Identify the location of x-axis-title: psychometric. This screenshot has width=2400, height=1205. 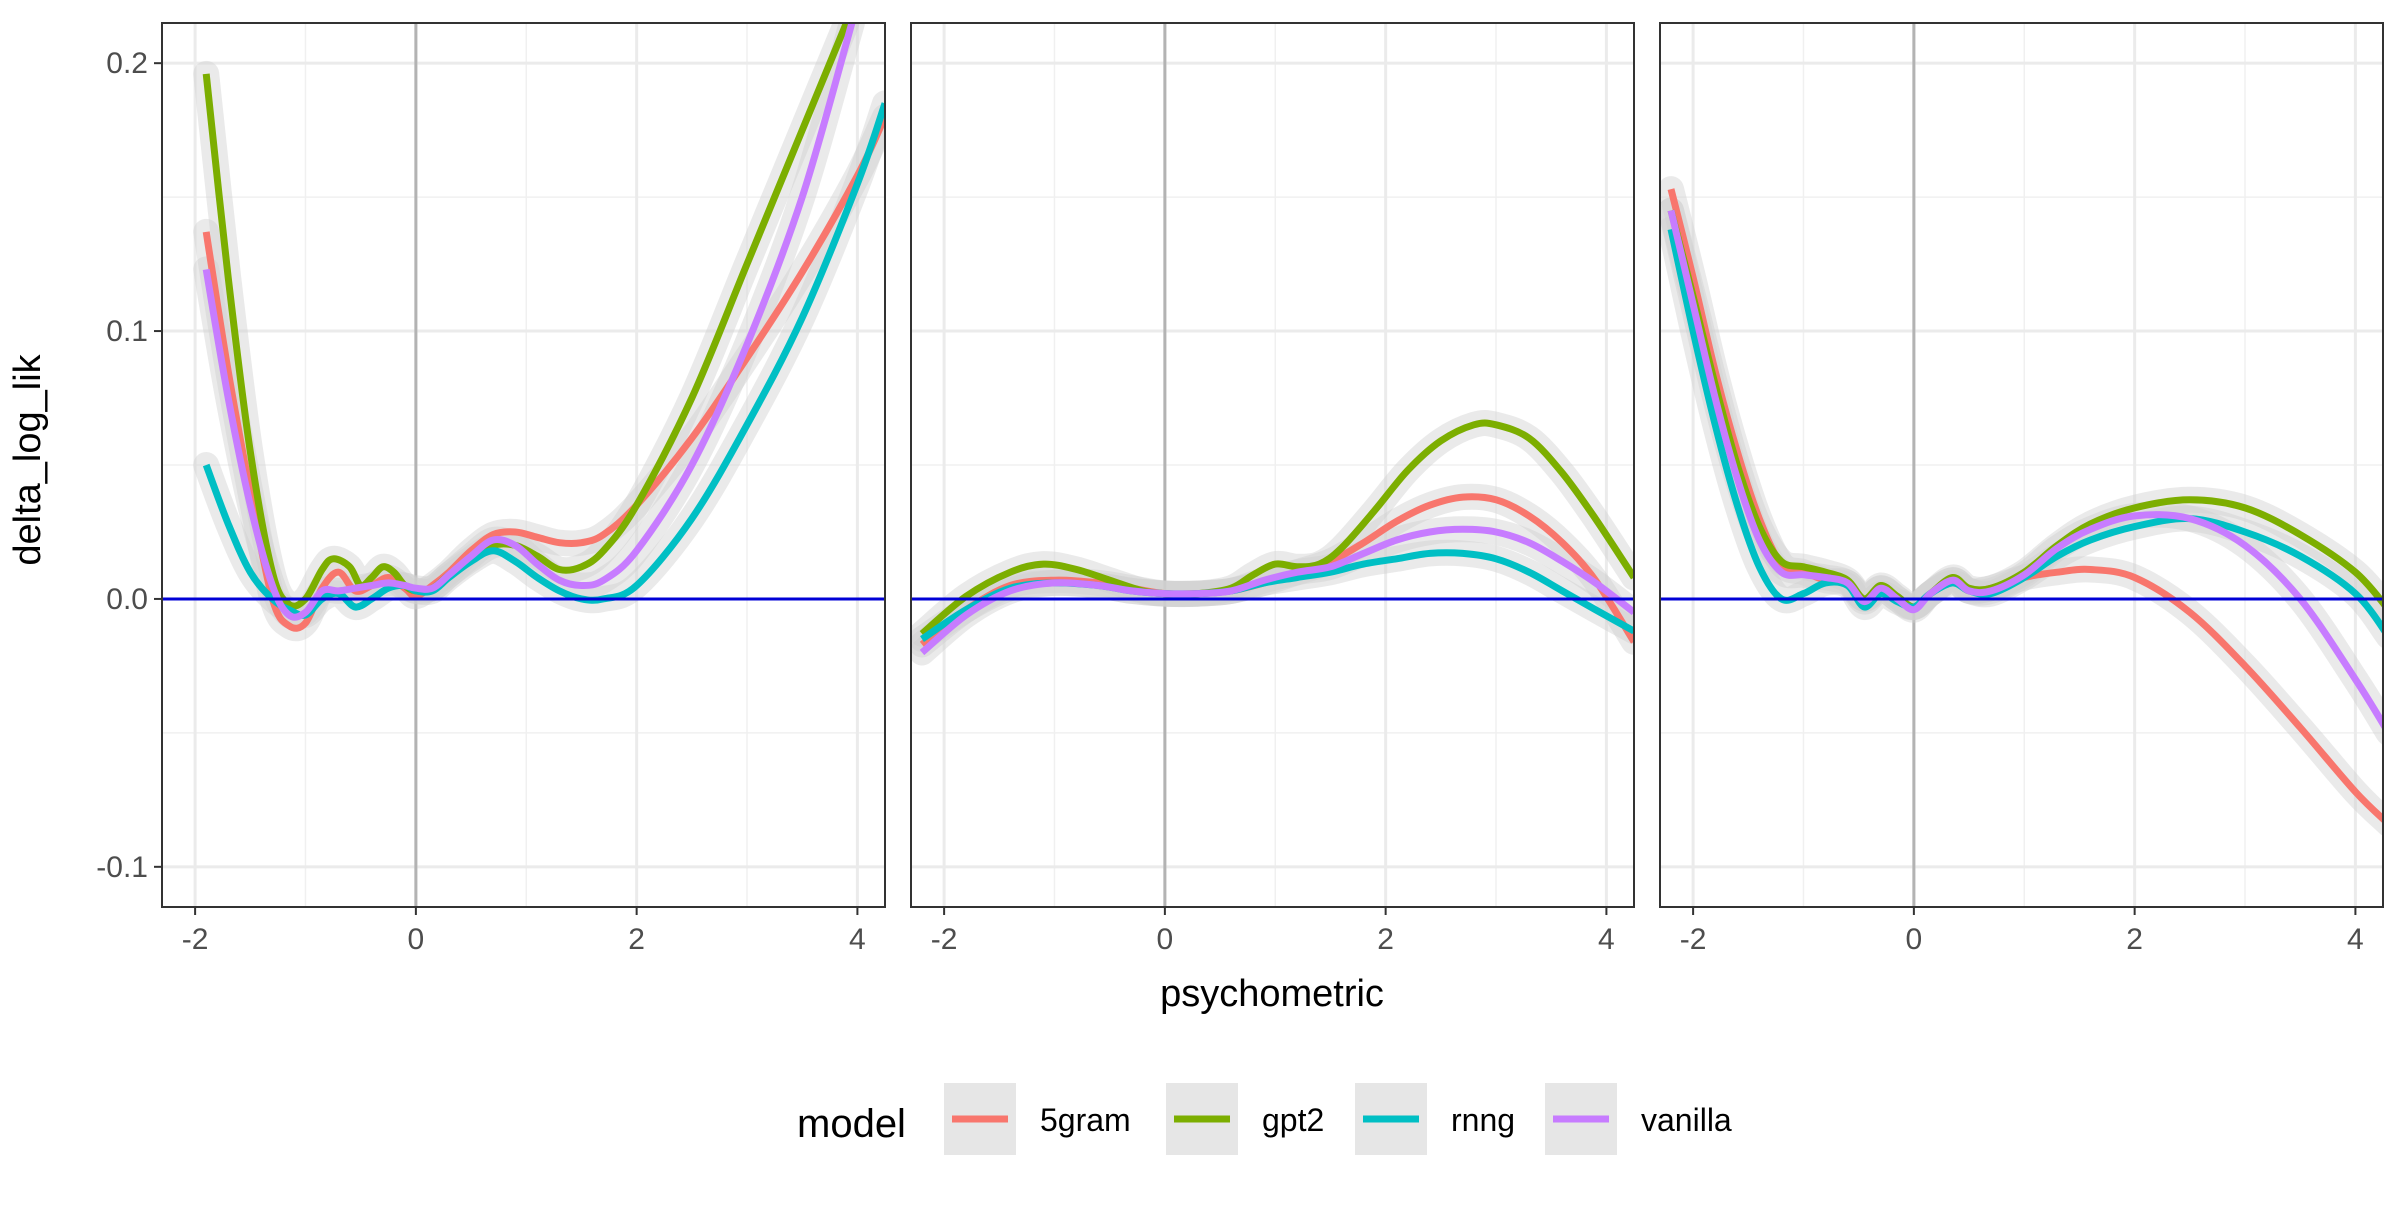
(1272, 994).